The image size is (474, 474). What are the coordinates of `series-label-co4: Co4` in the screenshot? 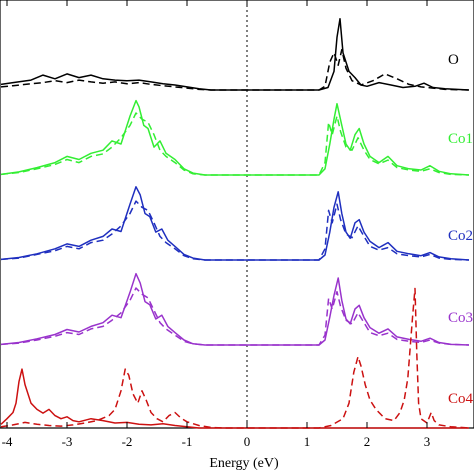 It's located at (461, 399).